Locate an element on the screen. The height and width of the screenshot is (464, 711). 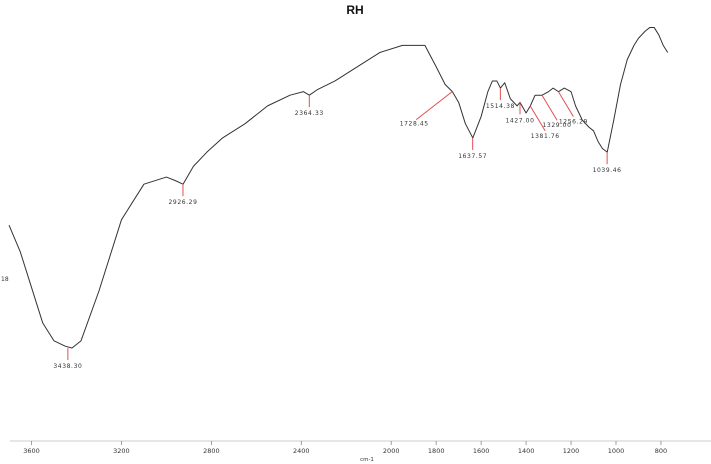
peak-annotation: 1329.00 is located at coordinates (556, 111).